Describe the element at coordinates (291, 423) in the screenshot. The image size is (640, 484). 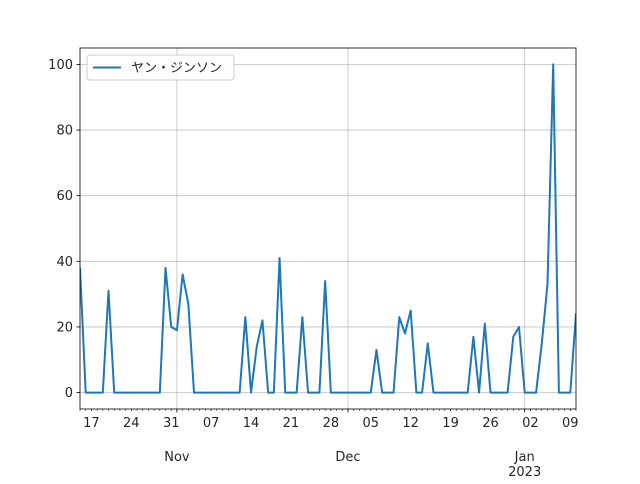
I see `x-minor-tick-label: 21` at that location.